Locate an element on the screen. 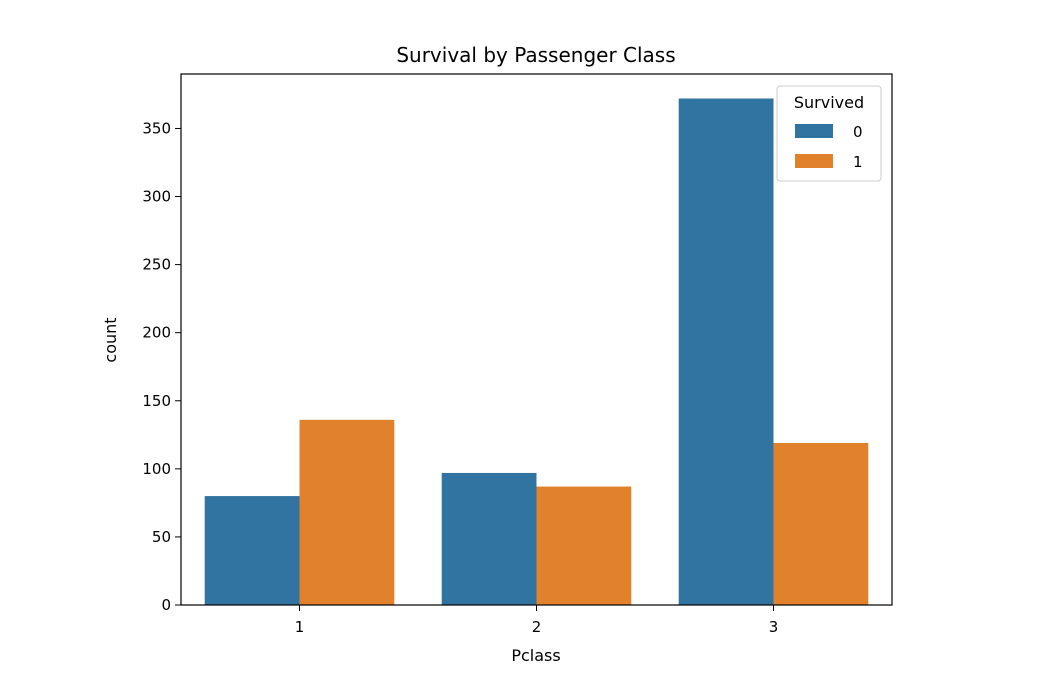 Image resolution: width=1042 pixels, height=687 pixels. legend-label-0: 0 is located at coordinates (858, 132).